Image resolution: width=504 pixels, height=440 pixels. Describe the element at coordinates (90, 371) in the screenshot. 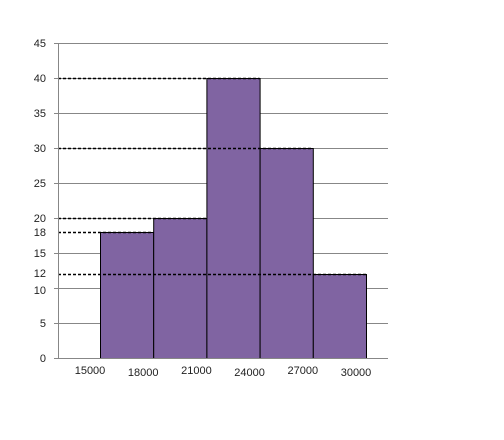

I see `x-tick-label: 15000` at that location.